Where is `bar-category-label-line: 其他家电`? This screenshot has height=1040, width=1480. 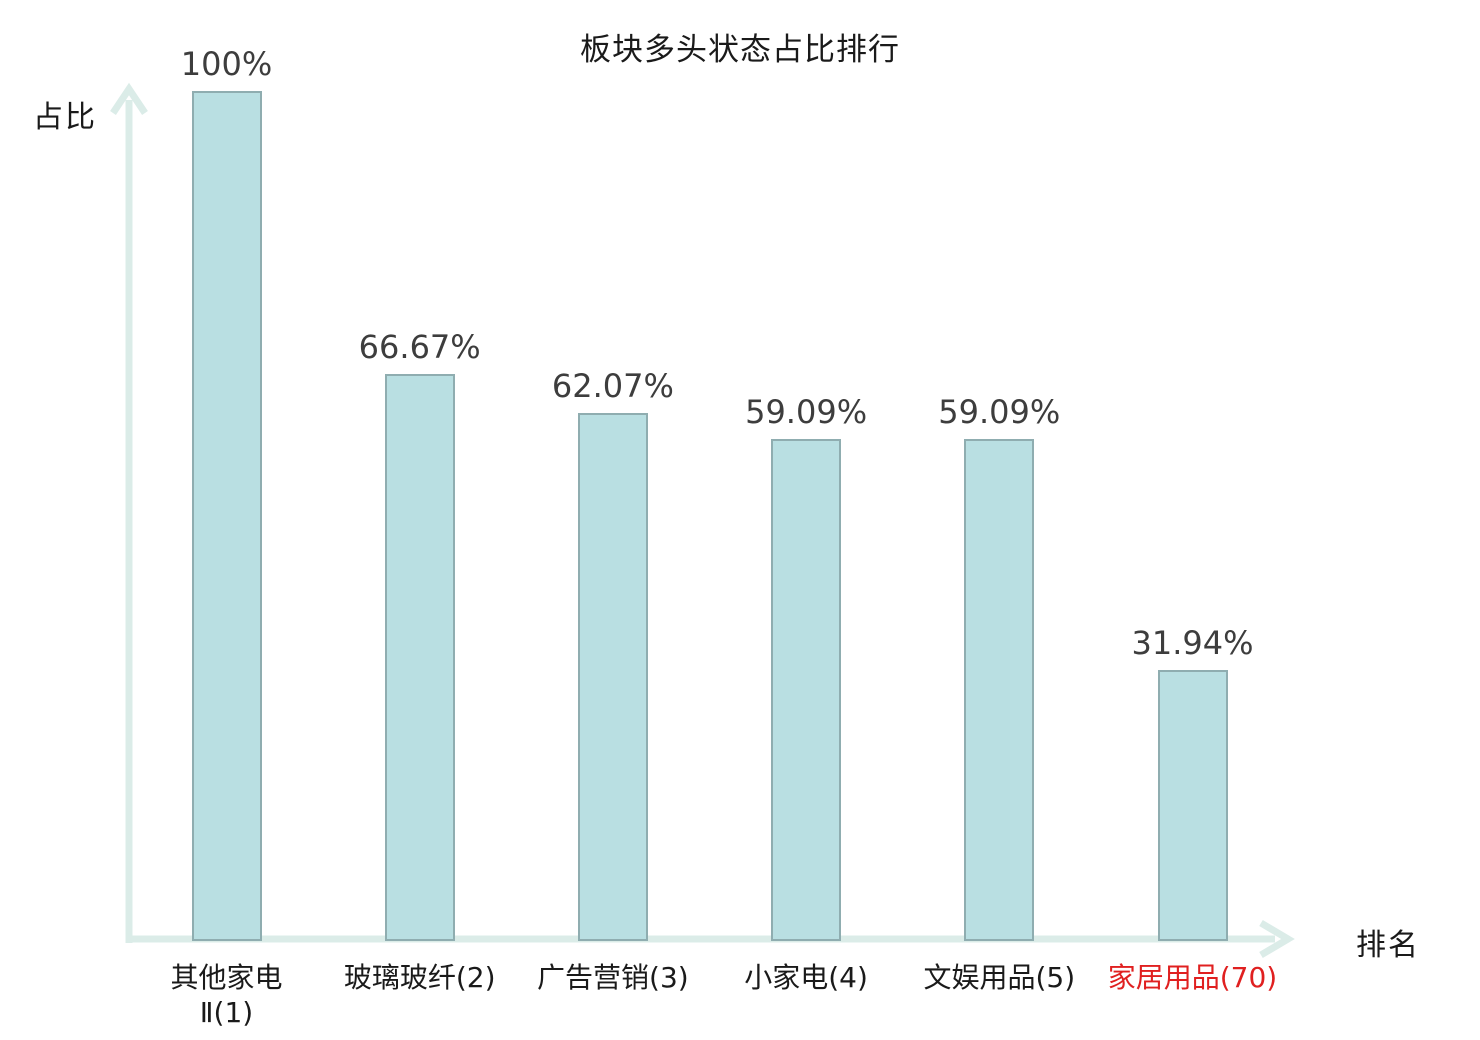 bar-category-label-line: 其他家电 is located at coordinates (226, 977).